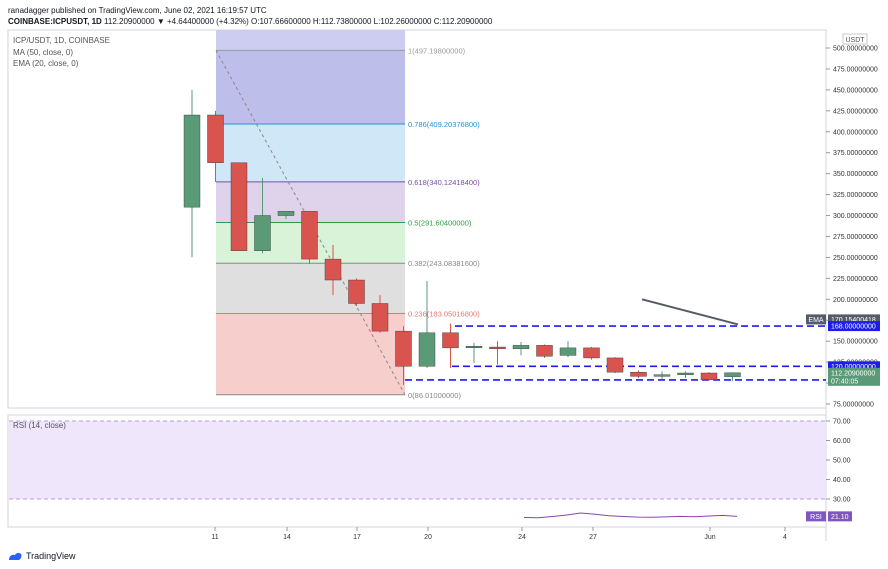 The height and width of the screenshot is (569, 888). Describe the element at coordinates (499, 534) in the screenshot. I see `time-axis: 11 14 17 20 24 27 Jun 4` at that location.